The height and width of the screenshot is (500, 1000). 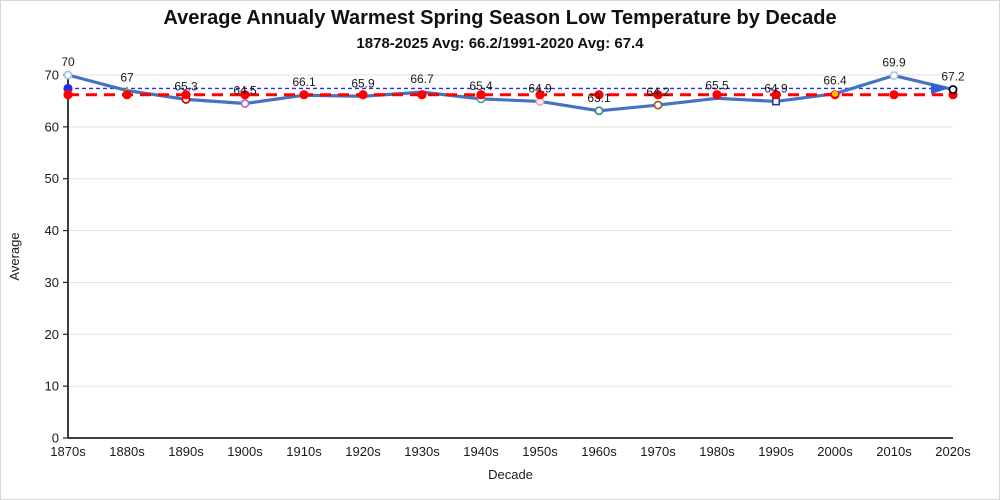 What do you see at coordinates (422, 451) in the screenshot?
I see `x-tick-label: 1930s` at bounding box center [422, 451].